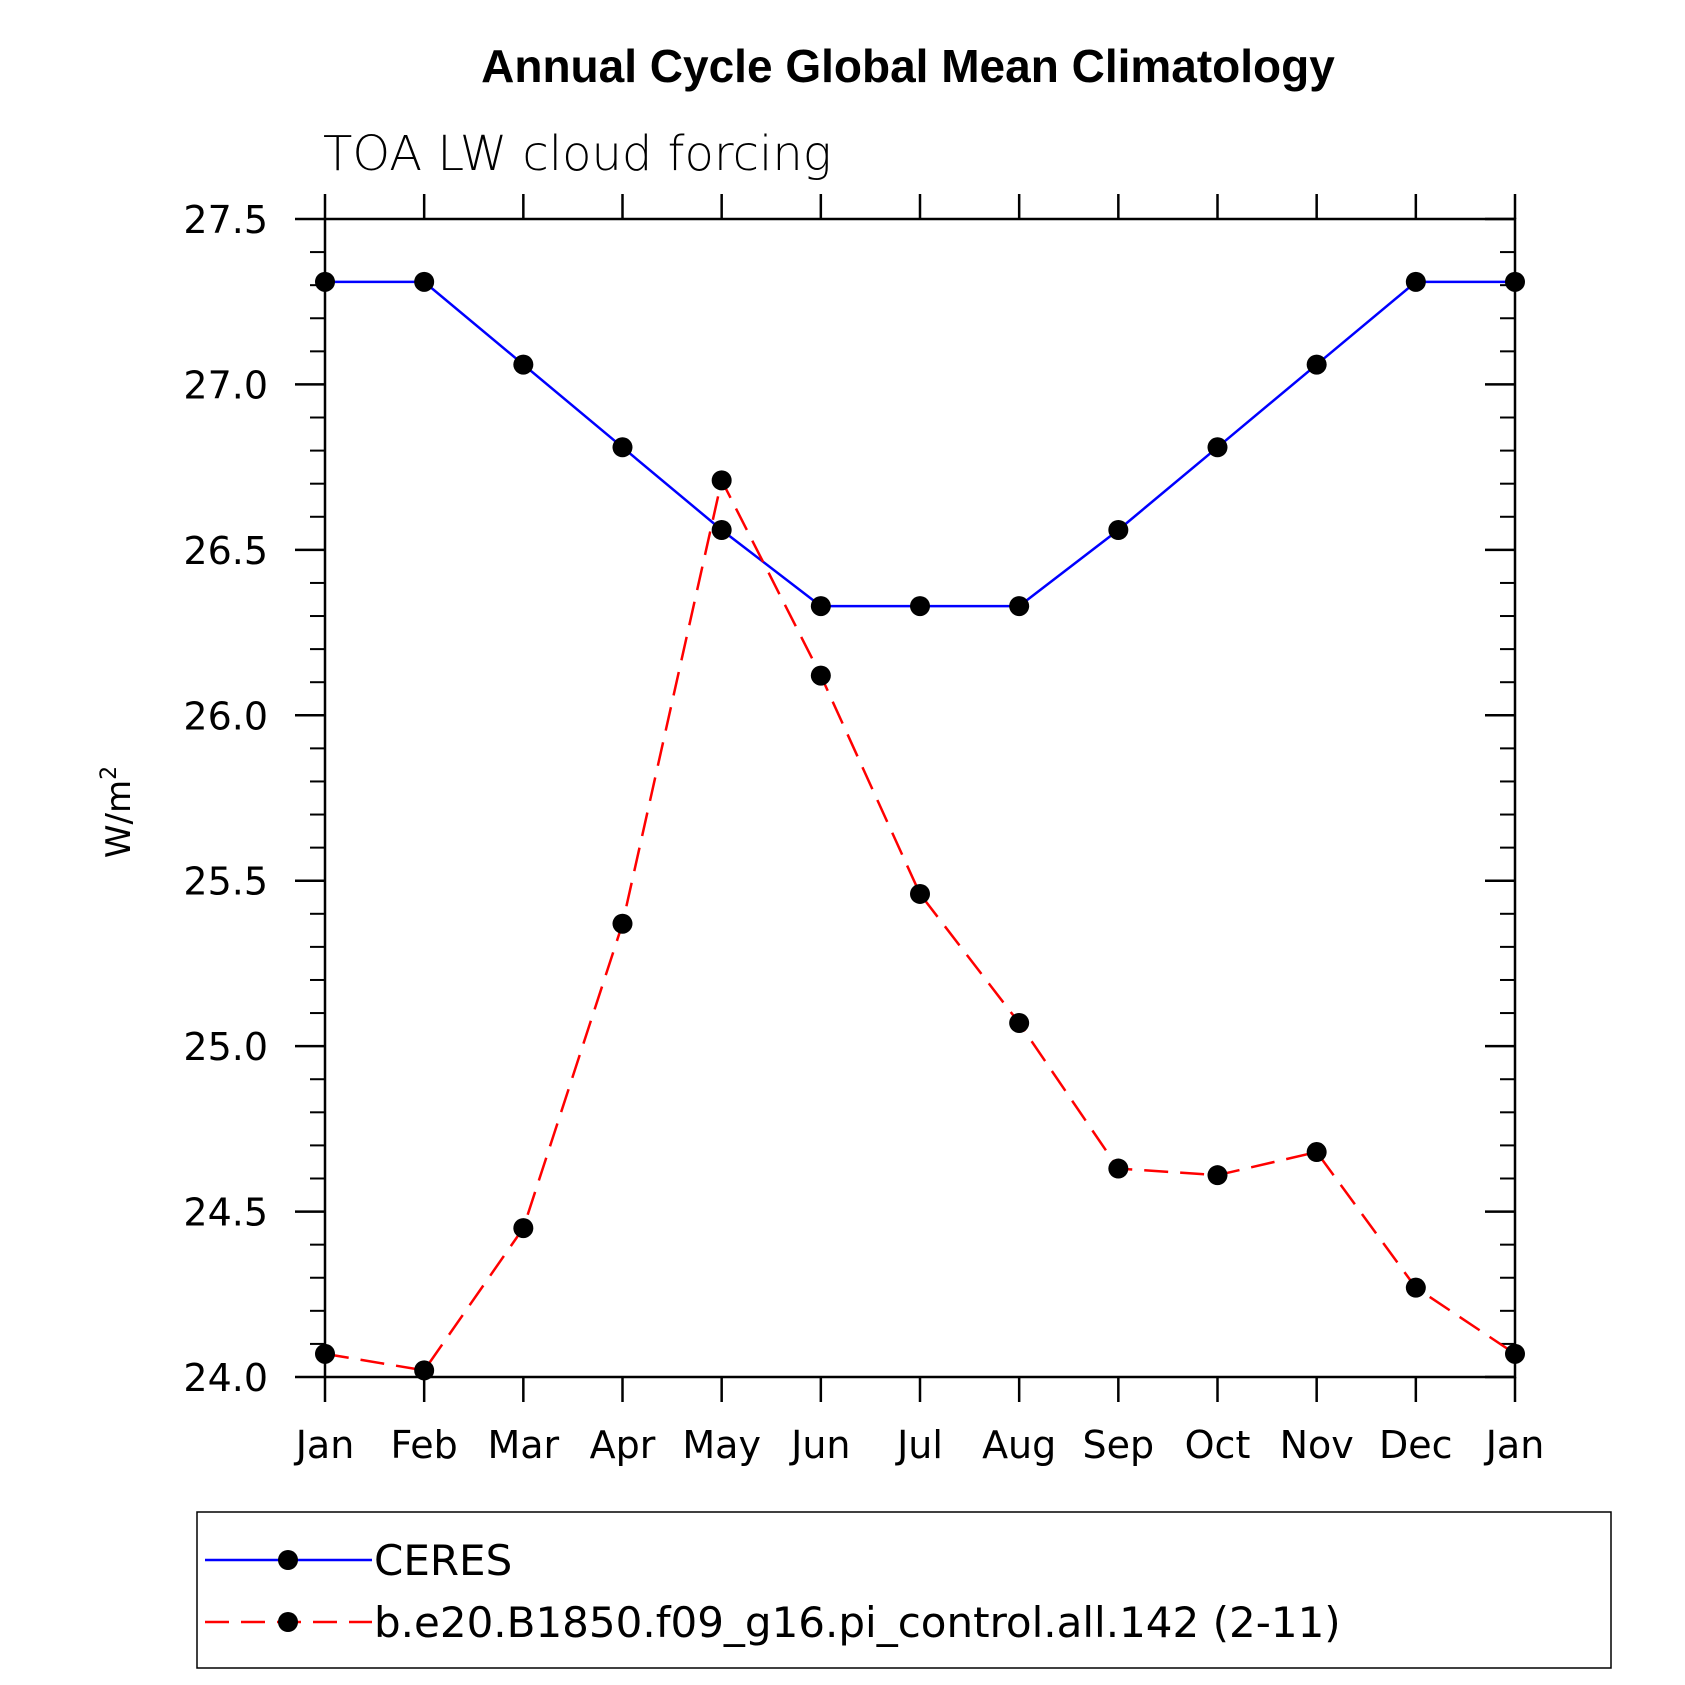 Image resolution: width=1685 pixels, height=1685 pixels. I want to click on chart-title: Annual Cycle Global Mean Climatology, so click(908, 66).